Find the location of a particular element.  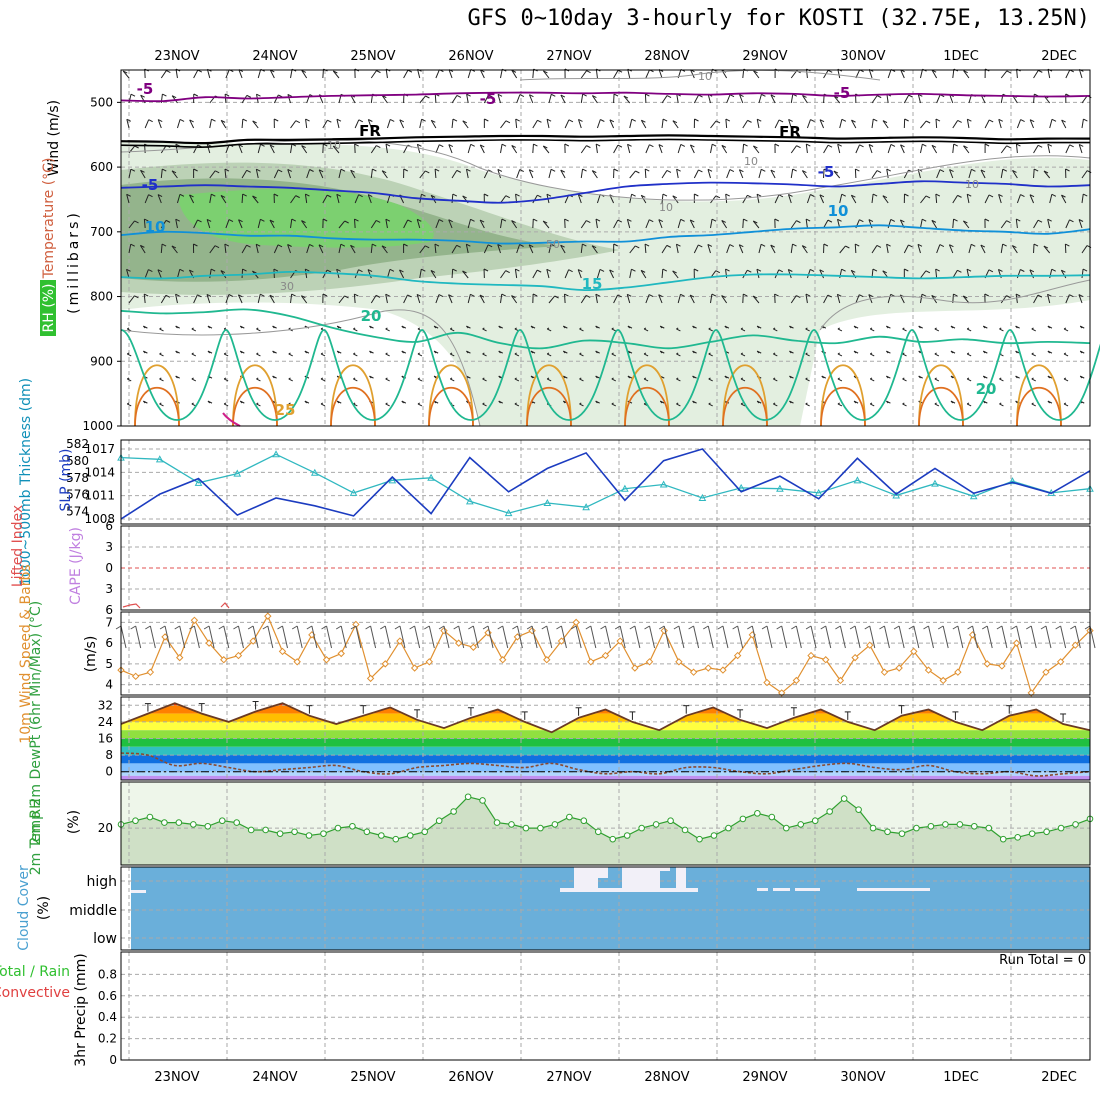

wind-tick-label: 6 is located at coordinates (109, 643).